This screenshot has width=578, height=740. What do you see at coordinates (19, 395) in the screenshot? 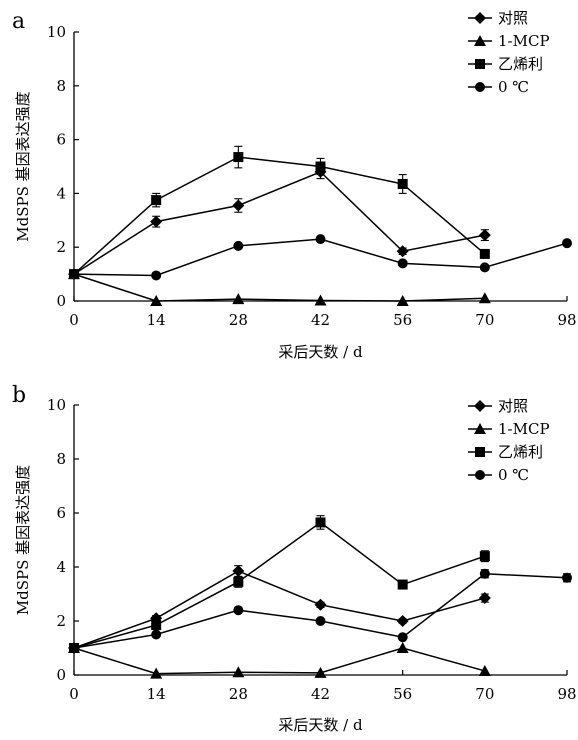
I see `panel-label: b` at bounding box center [19, 395].